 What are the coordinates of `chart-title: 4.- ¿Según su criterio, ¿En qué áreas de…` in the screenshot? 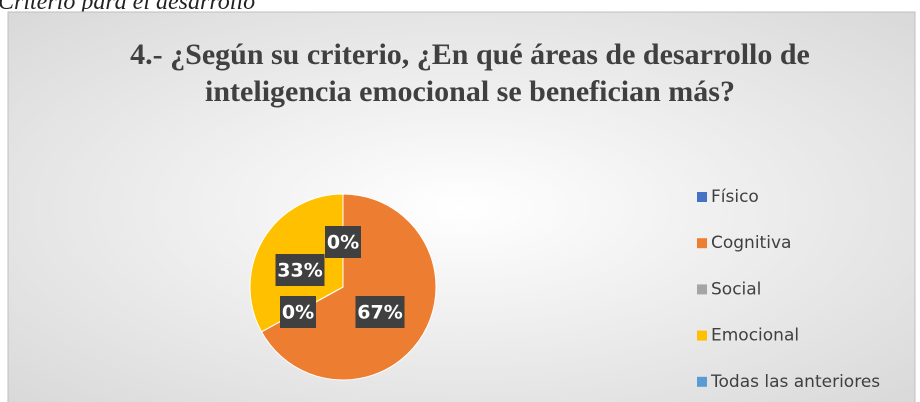 It's located at (470, 54).